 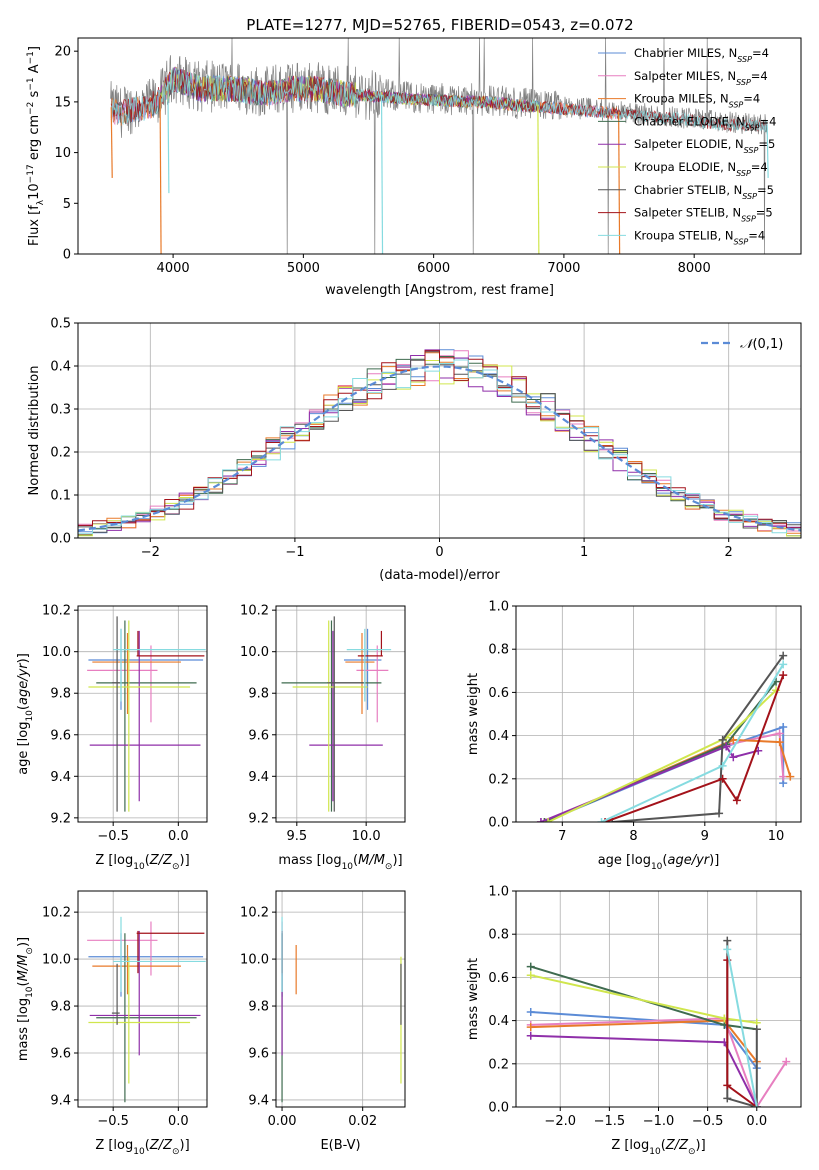 What do you see at coordinates (31, 57) in the screenshot?
I see `label-part: −1` at bounding box center [31, 57].